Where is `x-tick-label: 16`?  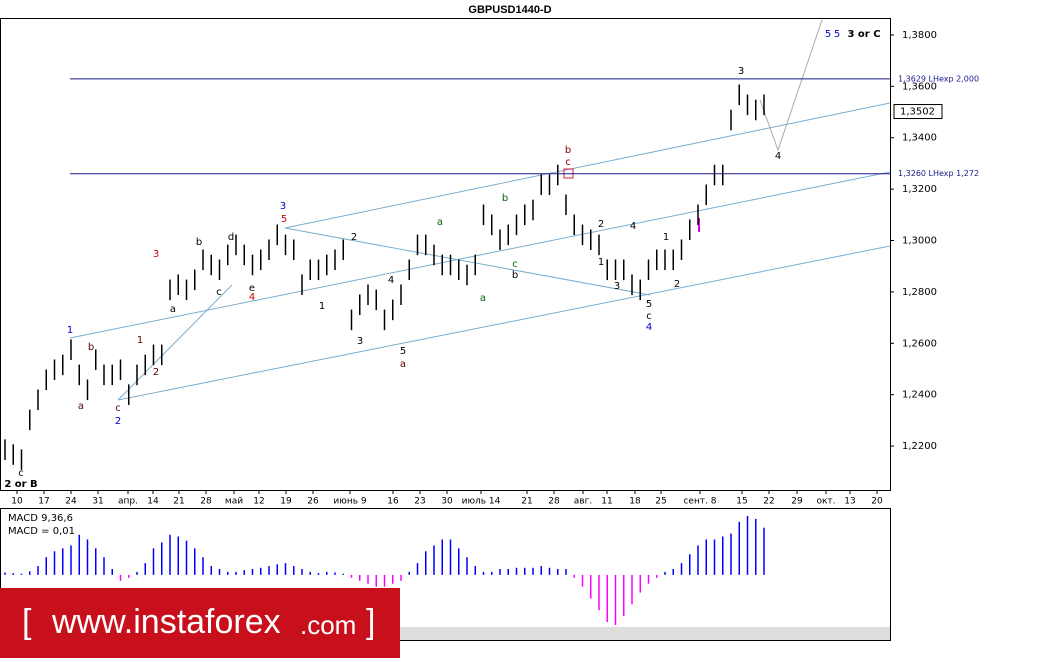
x-tick-label: 16 is located at coordinates (393, 502).